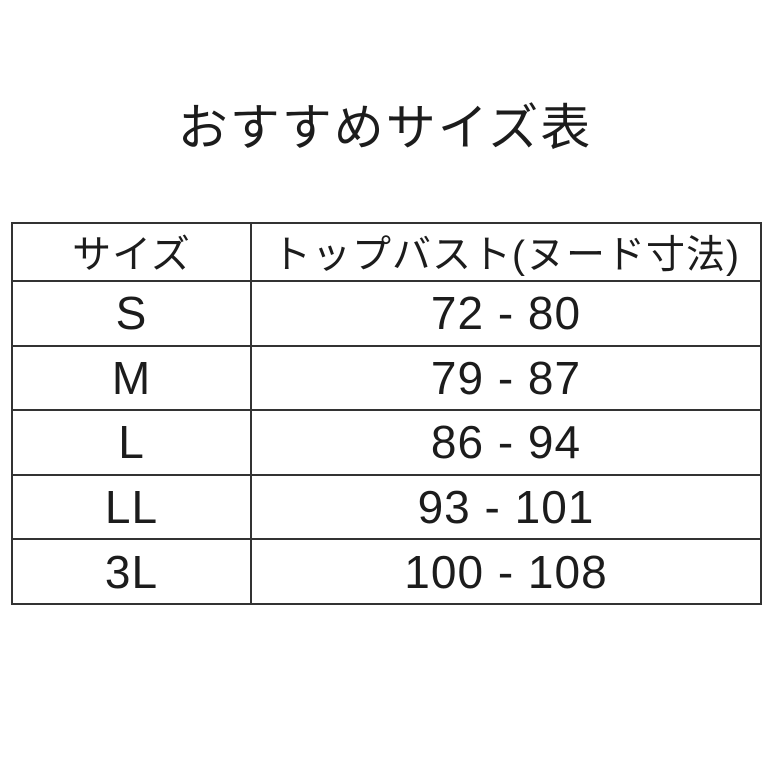 This screenshot has width=770, height=770. Describe the element at coordinates (506, 252) in the screenshot. I see `column-header-bust: トップバスト(ヌード寸法)` at that location.